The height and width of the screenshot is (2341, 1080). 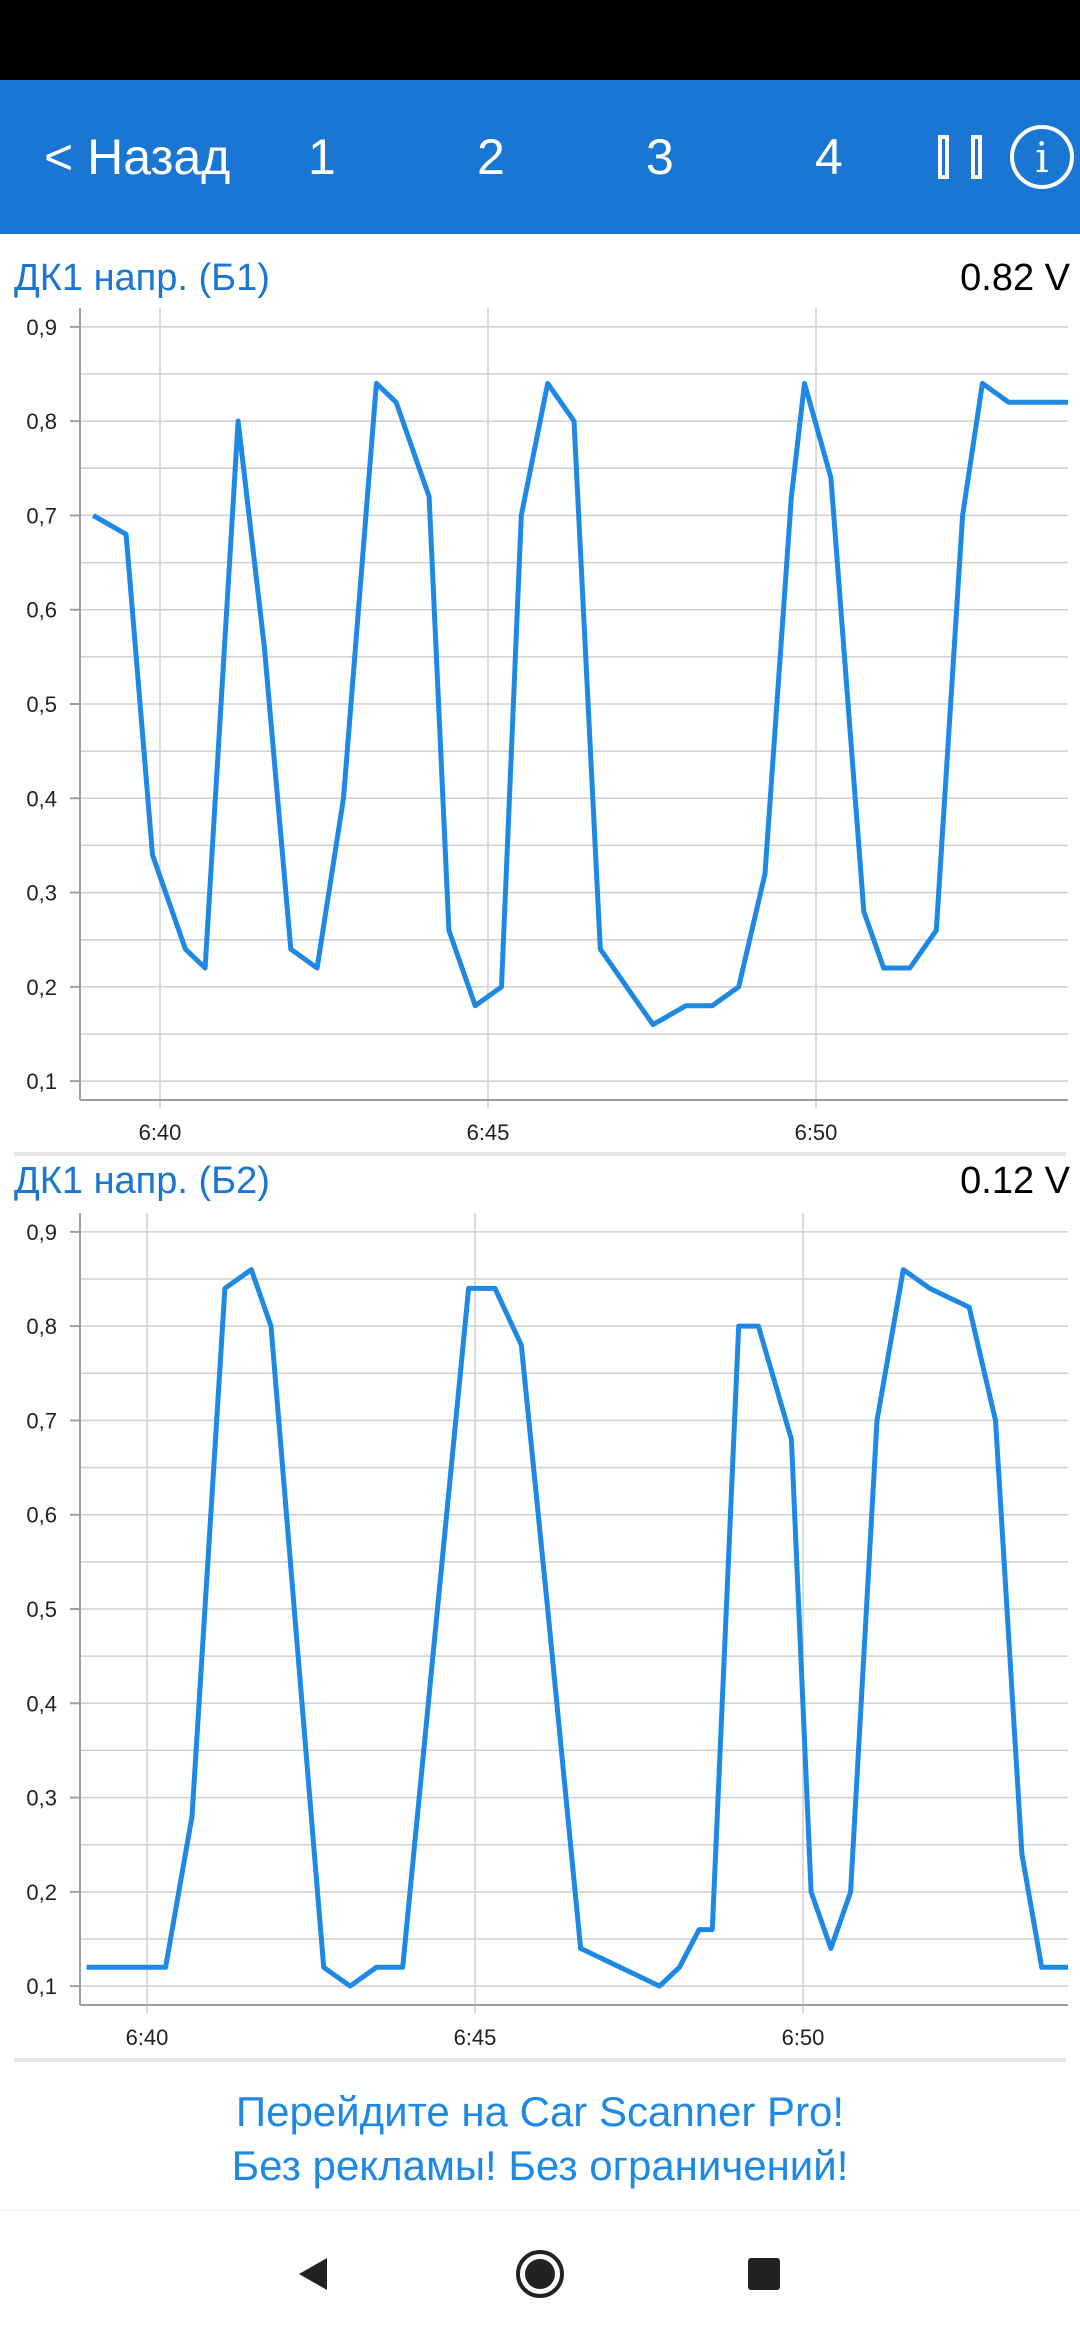 What do you see at coordinates (313, 2274) in the screenshot?
I see `nav-back-icon` at bounding box center [313, 2274].